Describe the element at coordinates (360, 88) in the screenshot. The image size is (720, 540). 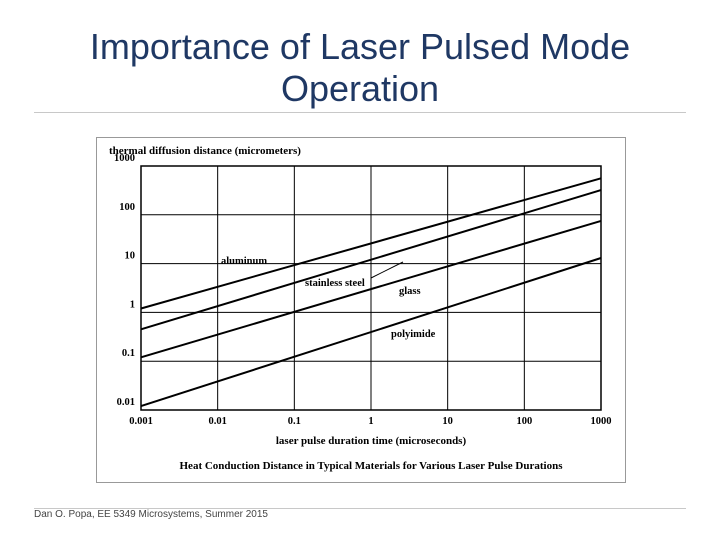
I see `slide-title-line-2: Operation` at that location.